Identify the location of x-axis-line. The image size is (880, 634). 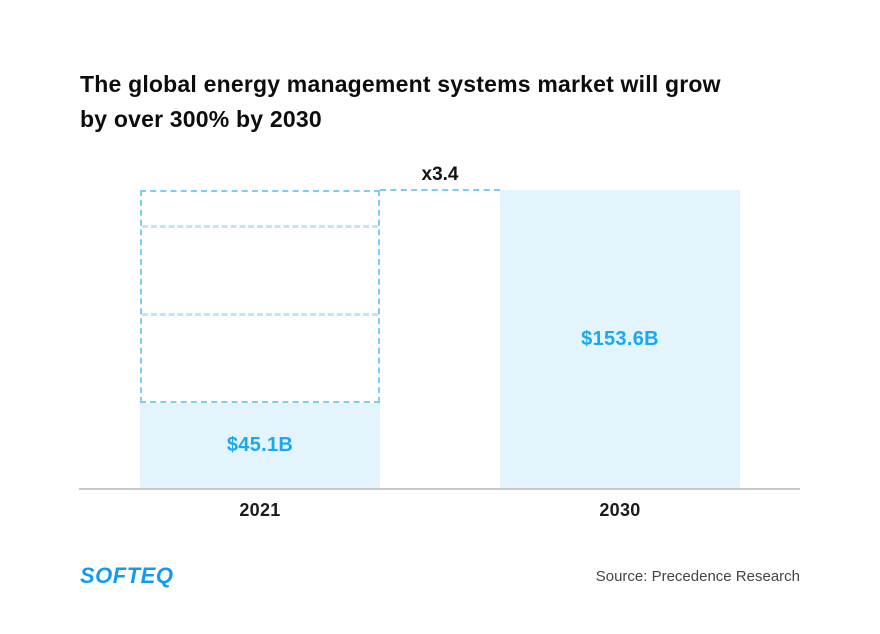
(439, 489).